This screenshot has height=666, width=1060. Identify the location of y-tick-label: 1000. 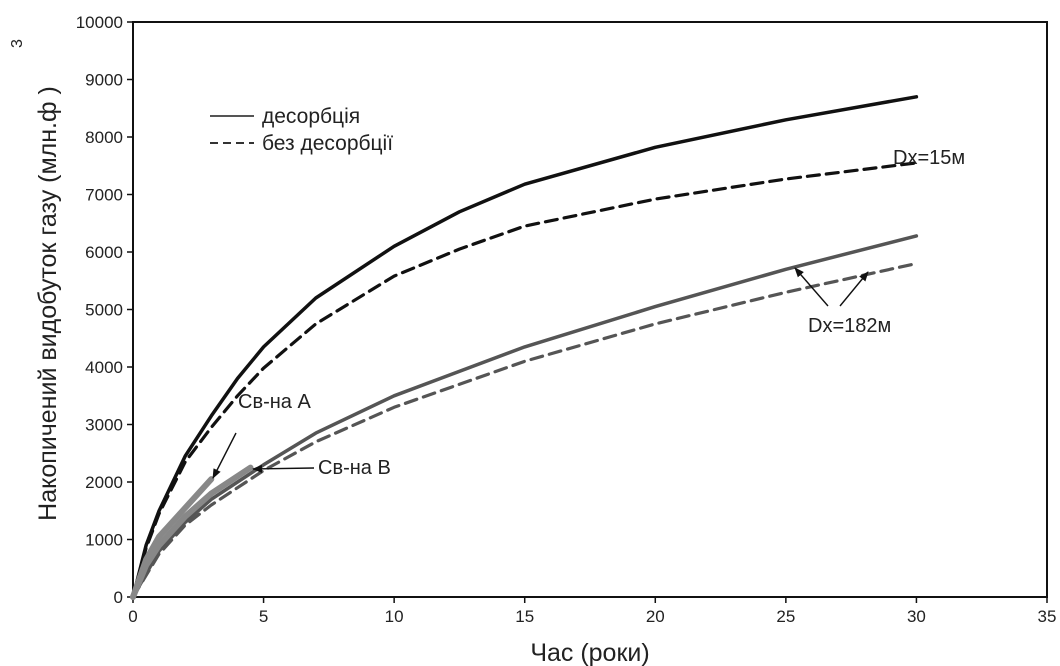
(104, 540).